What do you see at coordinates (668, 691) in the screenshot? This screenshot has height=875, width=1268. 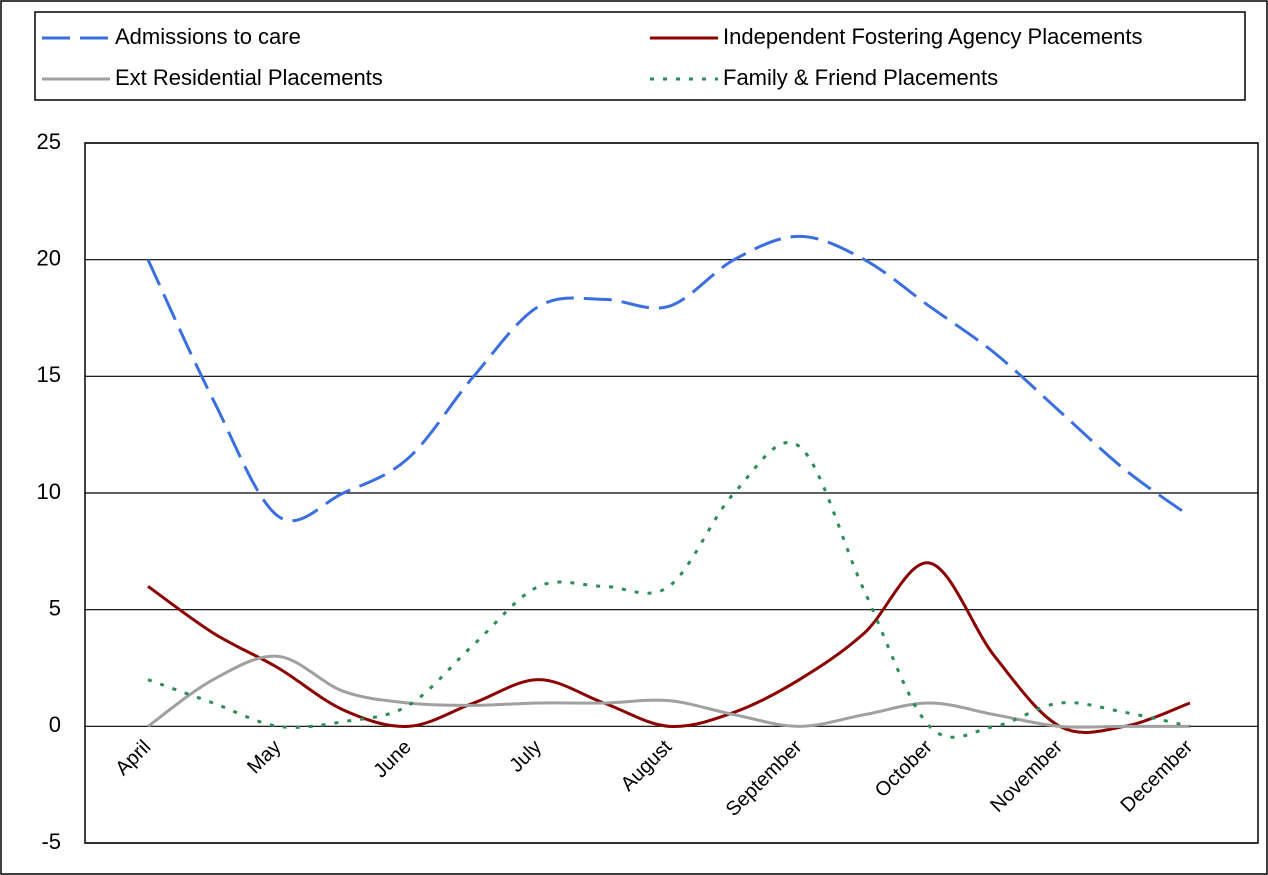 I see `series-line` at bounding box center [668, 691].